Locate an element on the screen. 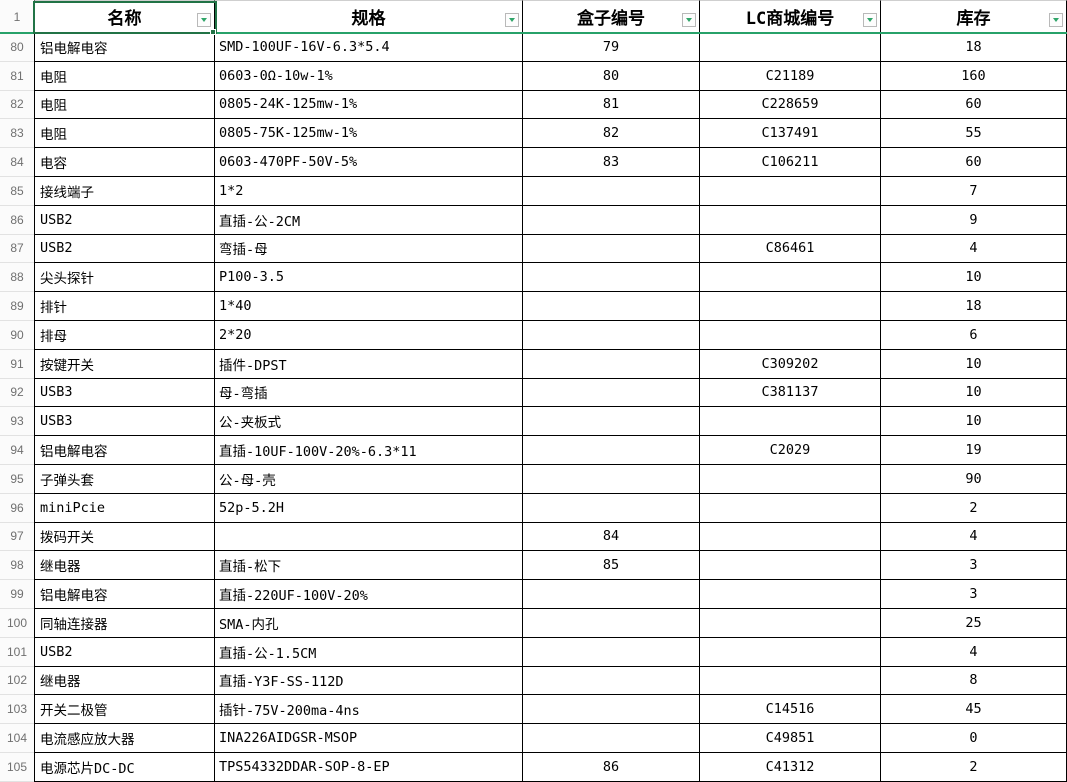 The width and height of the screenshot is (1067, 782). cell-box: 83 is located at coordinates (611, 162).